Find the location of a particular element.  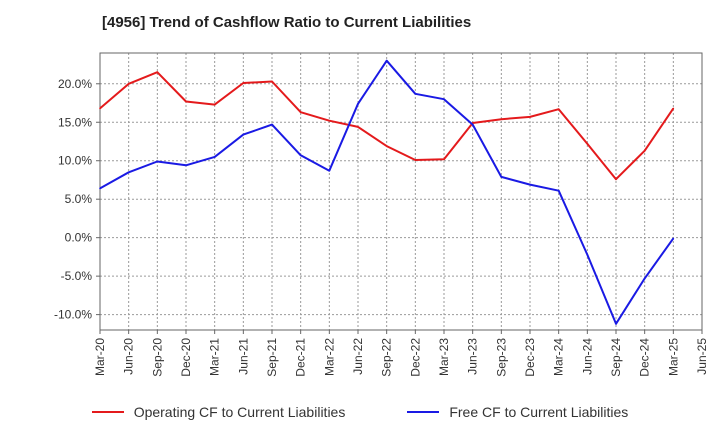

x-tick-label: Sep-22 is located at coordinates (387, 357).